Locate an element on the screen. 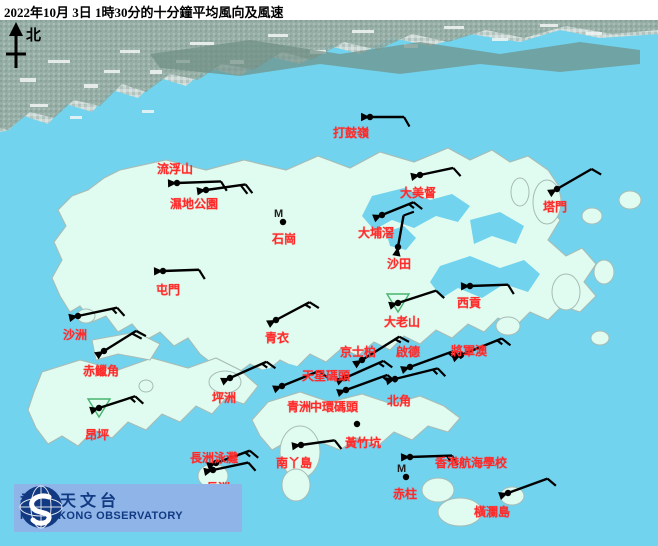 This screenshot has width=658, height=546. station-label-19: 坪洲 is located at coordinates (224, 398).